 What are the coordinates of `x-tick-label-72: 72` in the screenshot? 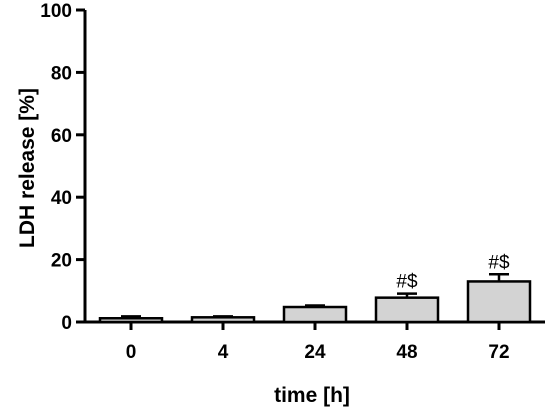 It's located at (498, 352).